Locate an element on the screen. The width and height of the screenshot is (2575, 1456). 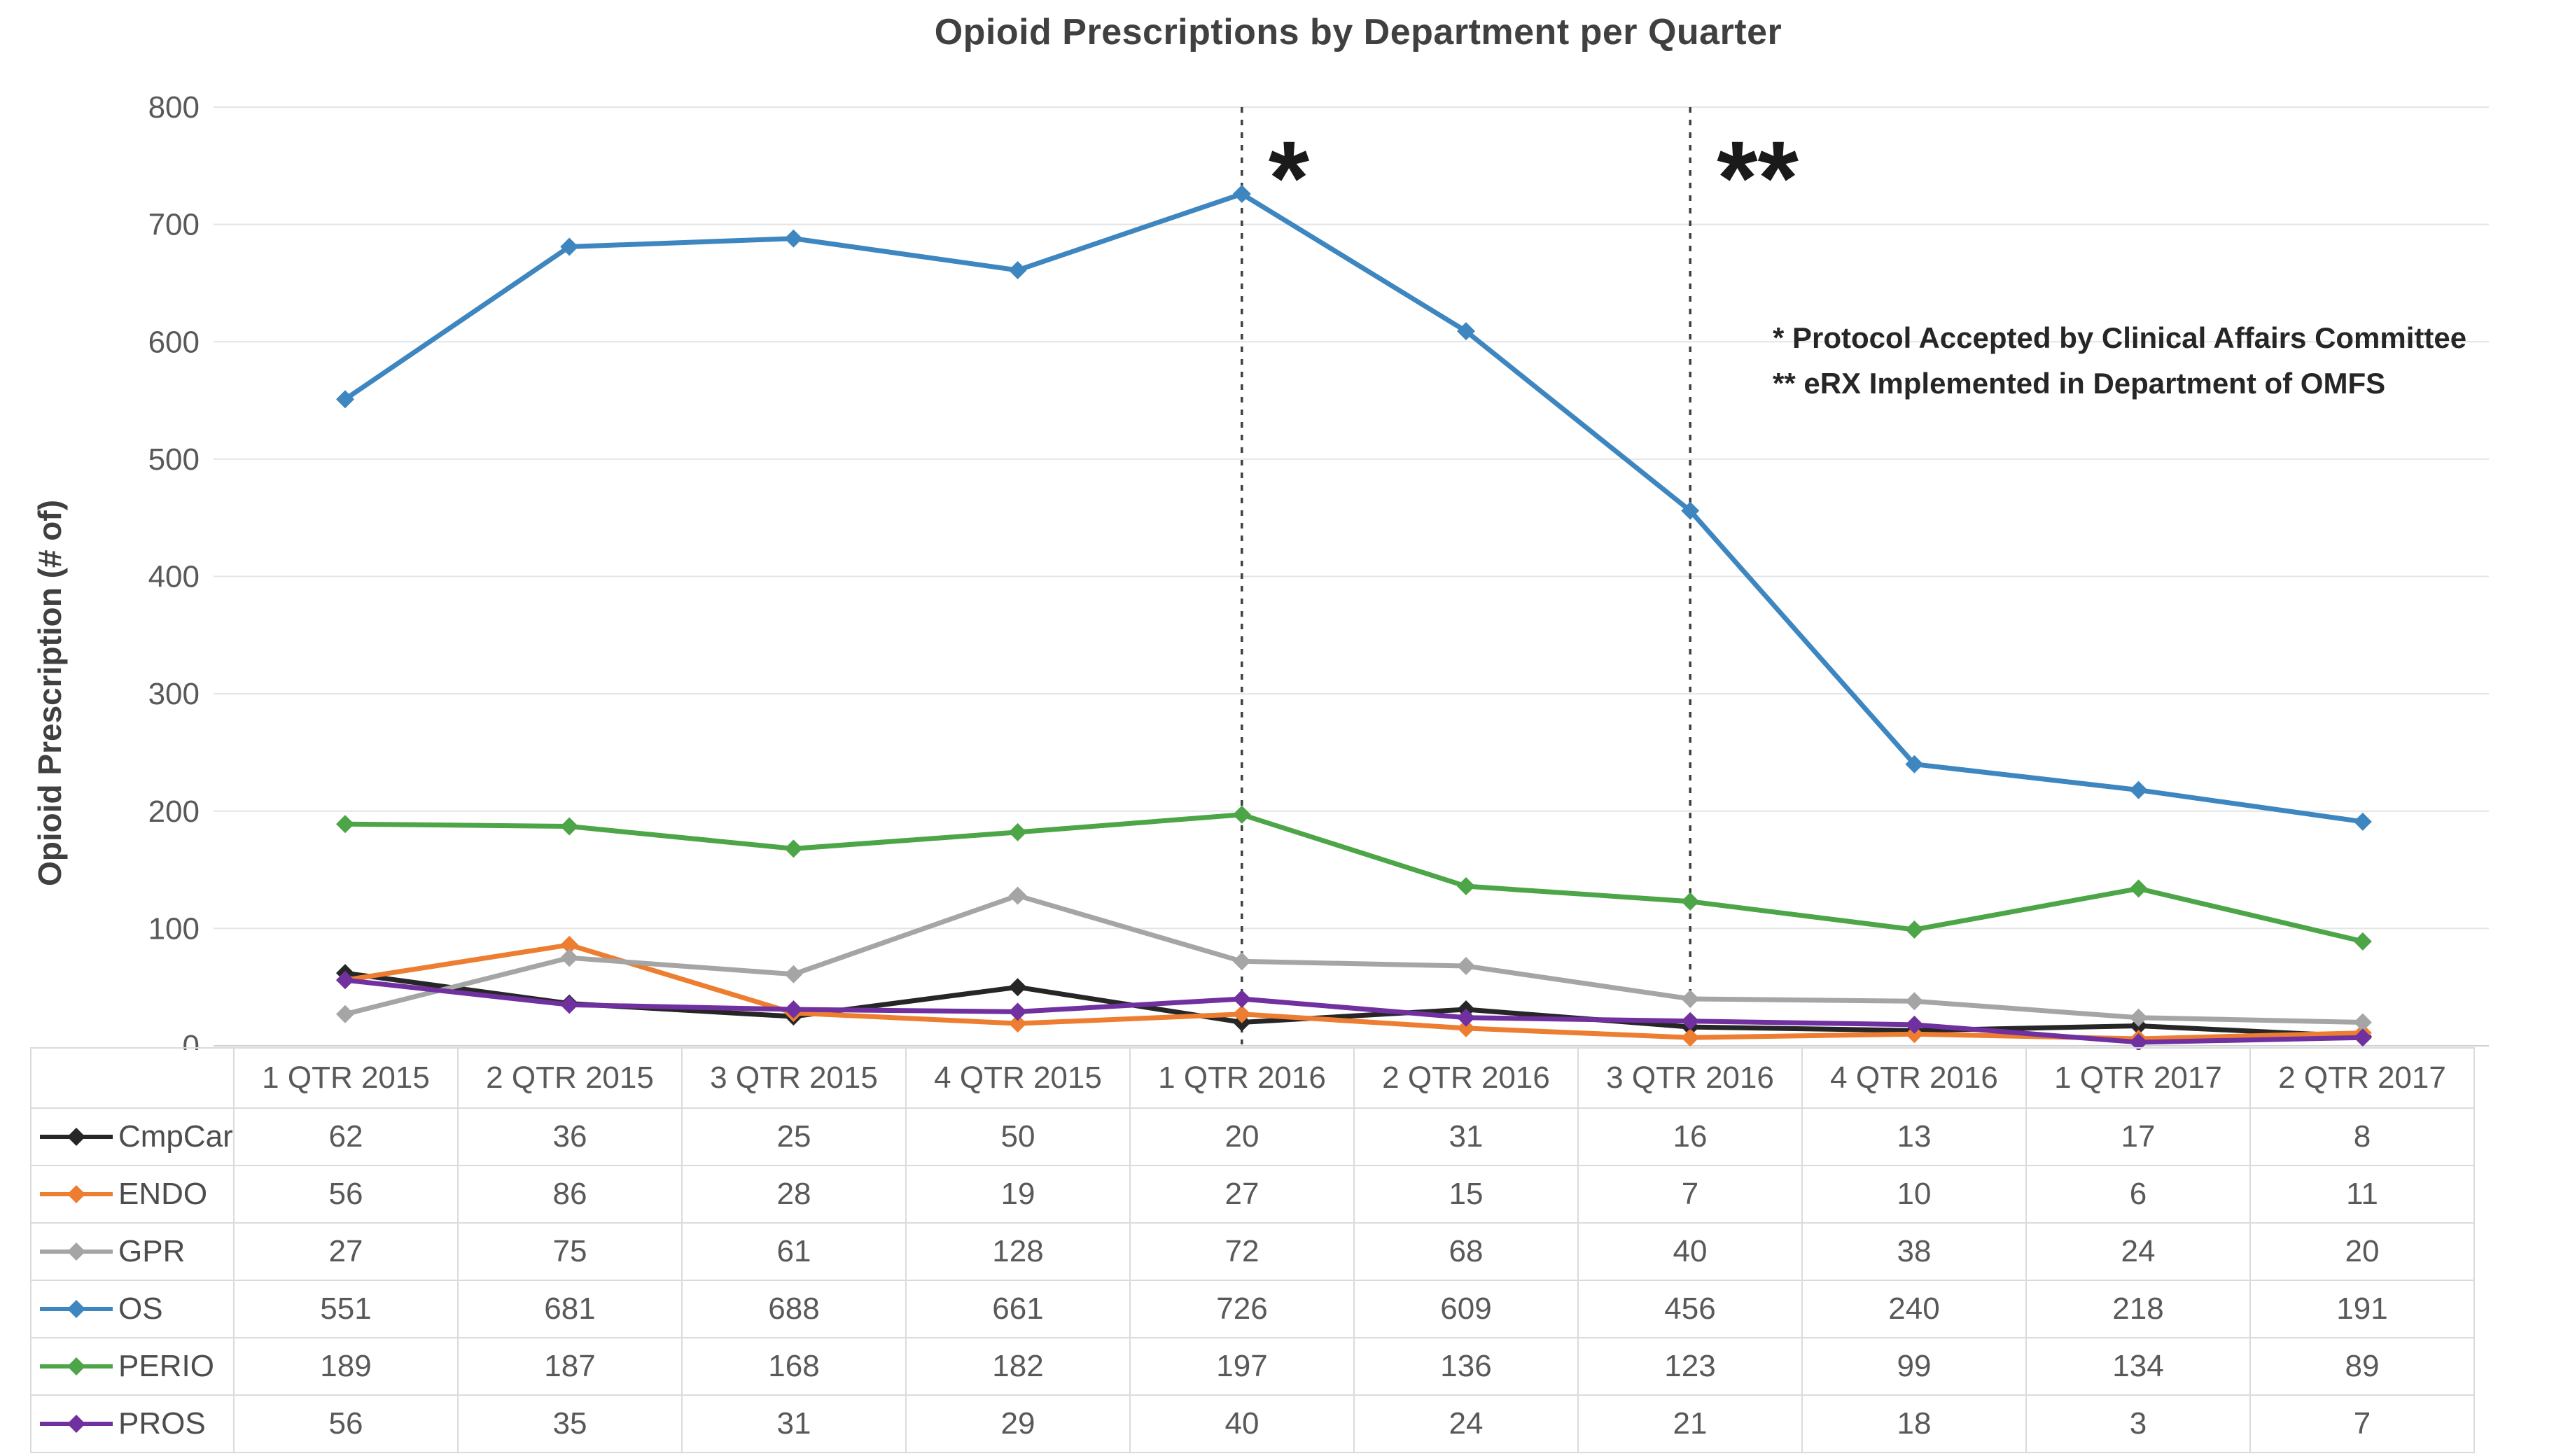
column-header-quarter: 3 QTR 2016 is located at coordinates (1690, 1078).